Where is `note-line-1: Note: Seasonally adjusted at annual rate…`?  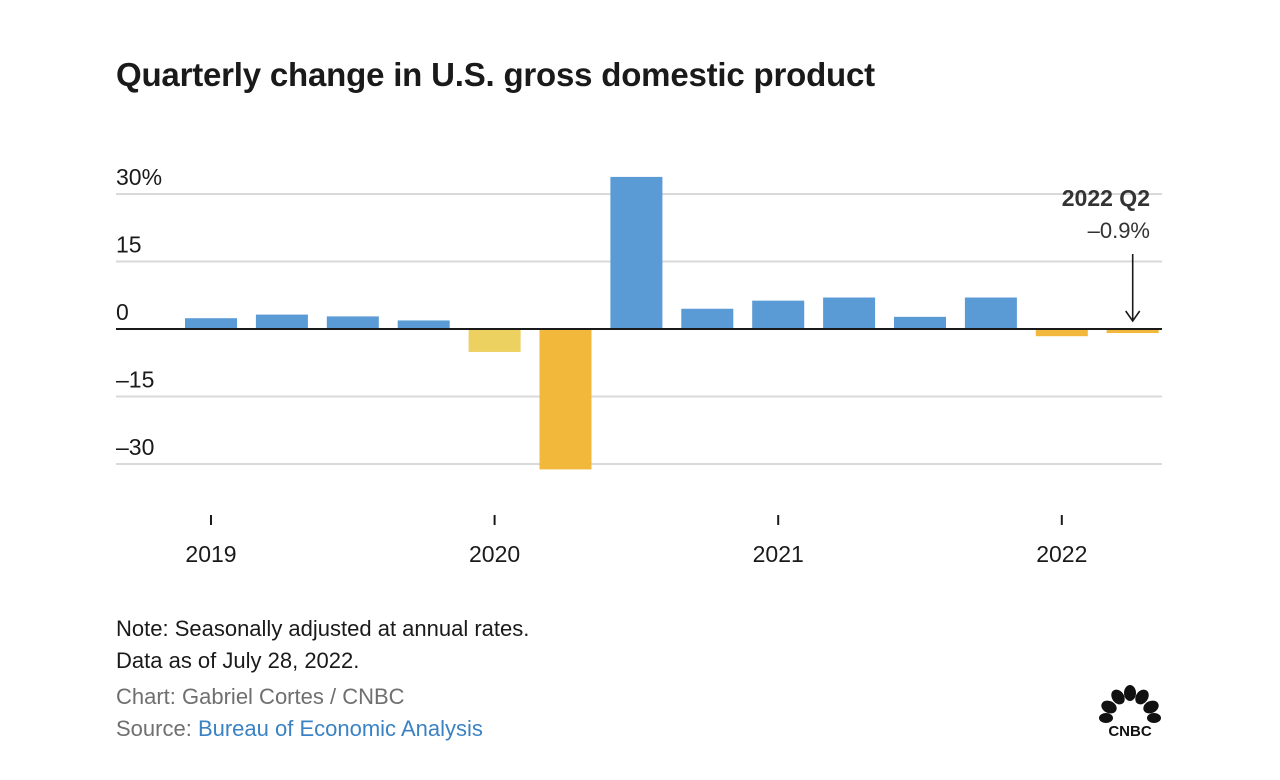
note-line-1: Note: Seasonally adjusted at annual rate… is located at coordinates (323, 628).